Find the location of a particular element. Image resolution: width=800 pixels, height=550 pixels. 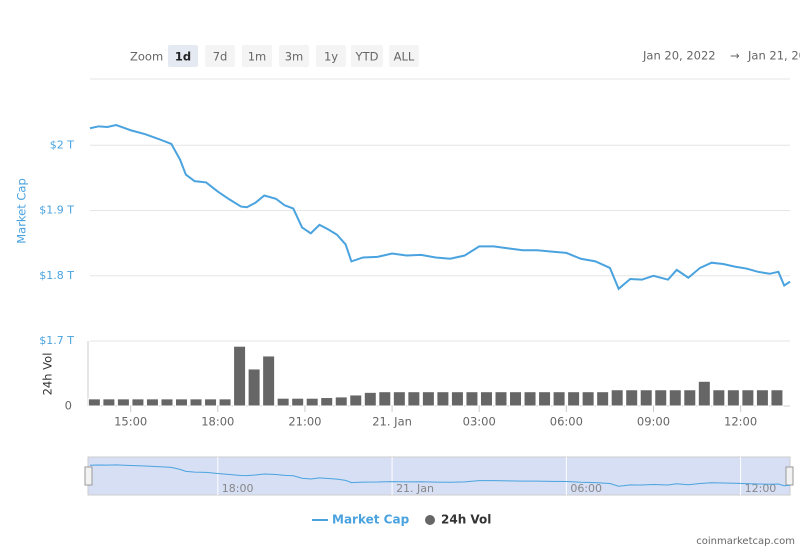

credit: coinmarketcap.com is located at coordinates (745, 541).